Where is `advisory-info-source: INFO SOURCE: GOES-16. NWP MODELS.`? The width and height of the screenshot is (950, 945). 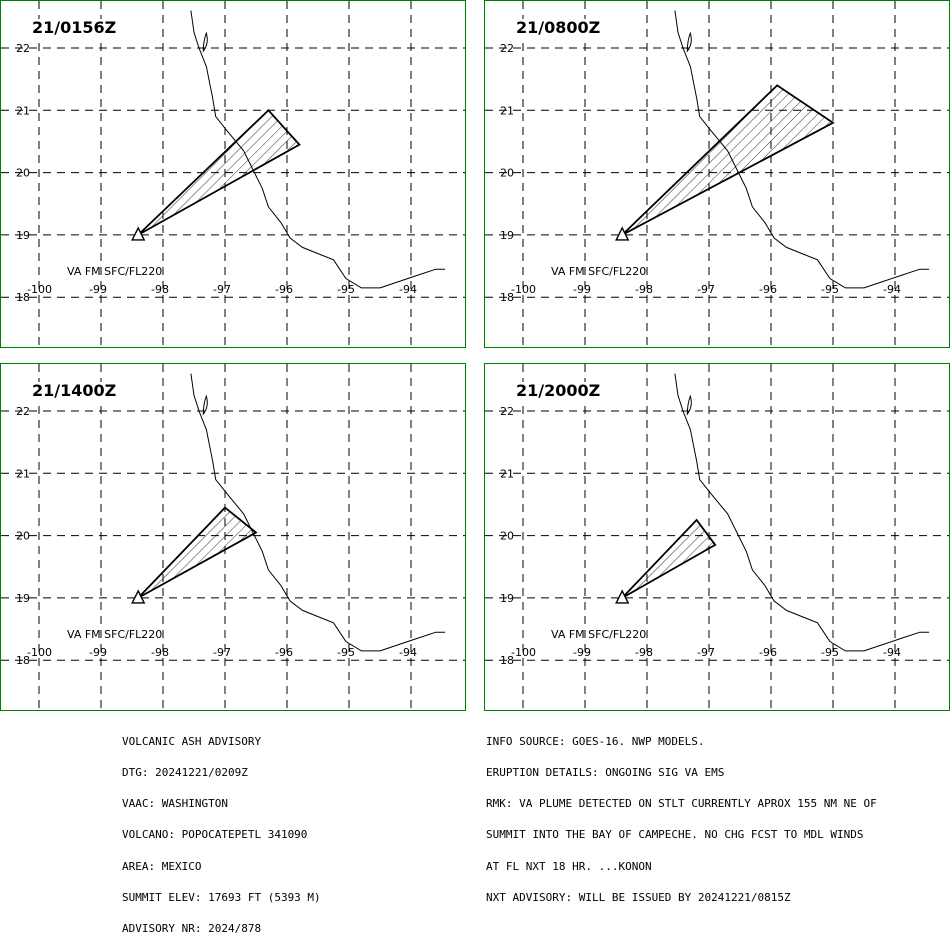
advisory-info-source: INFO SOURCE: GOES-16. NWP MODELS. is located at coordinates (595, 741).